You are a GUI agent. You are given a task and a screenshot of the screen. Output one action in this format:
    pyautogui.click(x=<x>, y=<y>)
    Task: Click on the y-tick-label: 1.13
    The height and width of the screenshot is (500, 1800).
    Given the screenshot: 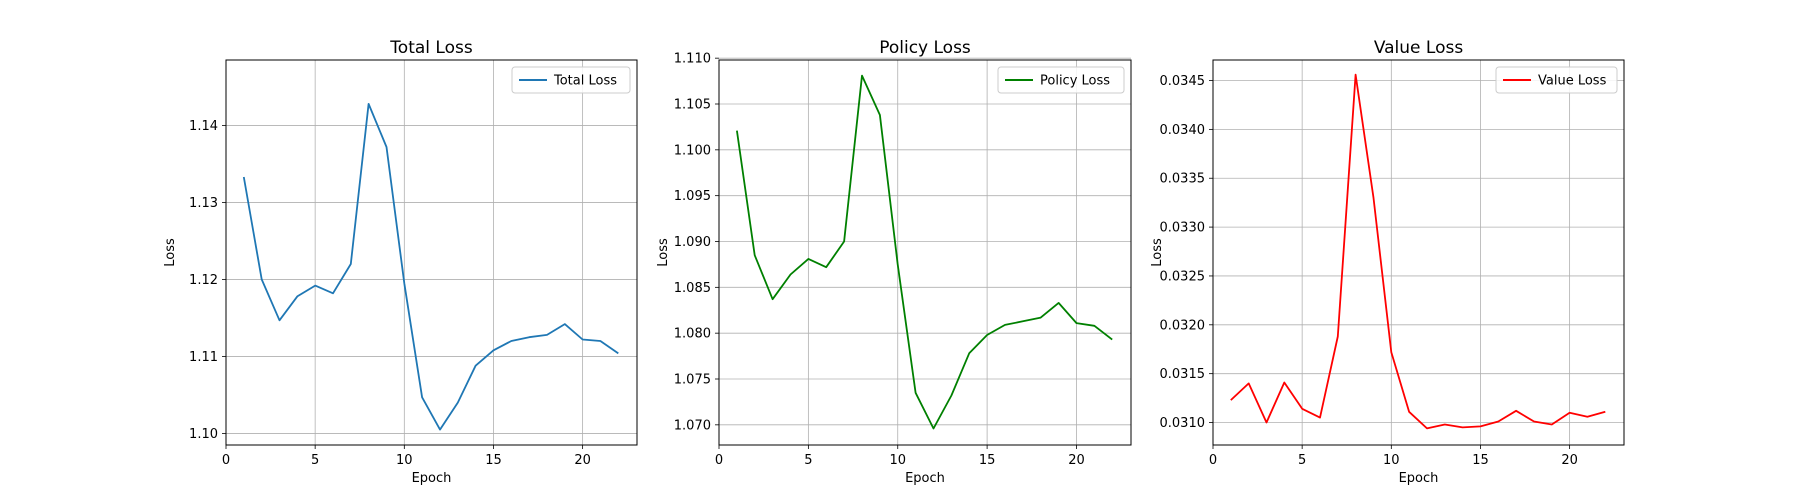 What is the action you would take?
    pyautogui.click(x=203, y=203)
    